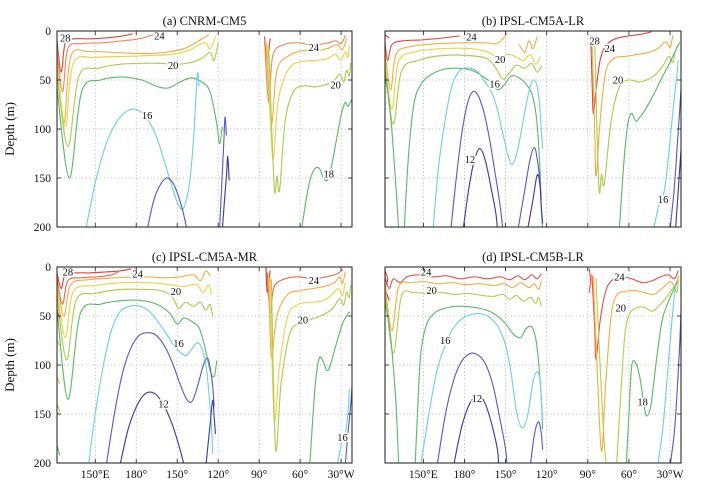 This screenshot has width=715, height=493. What do you see at coordinates (506, 475) in the screenshot?
I see `x-tick-label: 150°` at bounding box center [506, 475].